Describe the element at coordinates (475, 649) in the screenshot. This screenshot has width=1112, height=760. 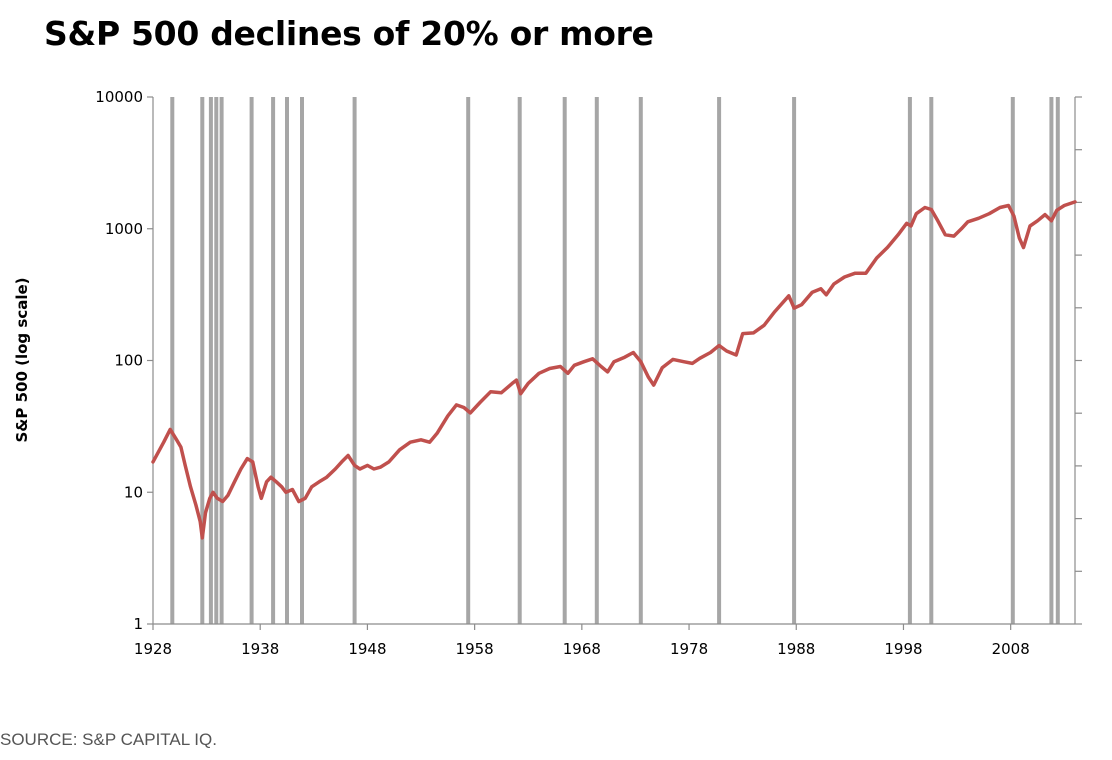
I see `x-tick-label-3: 1958` at that location.